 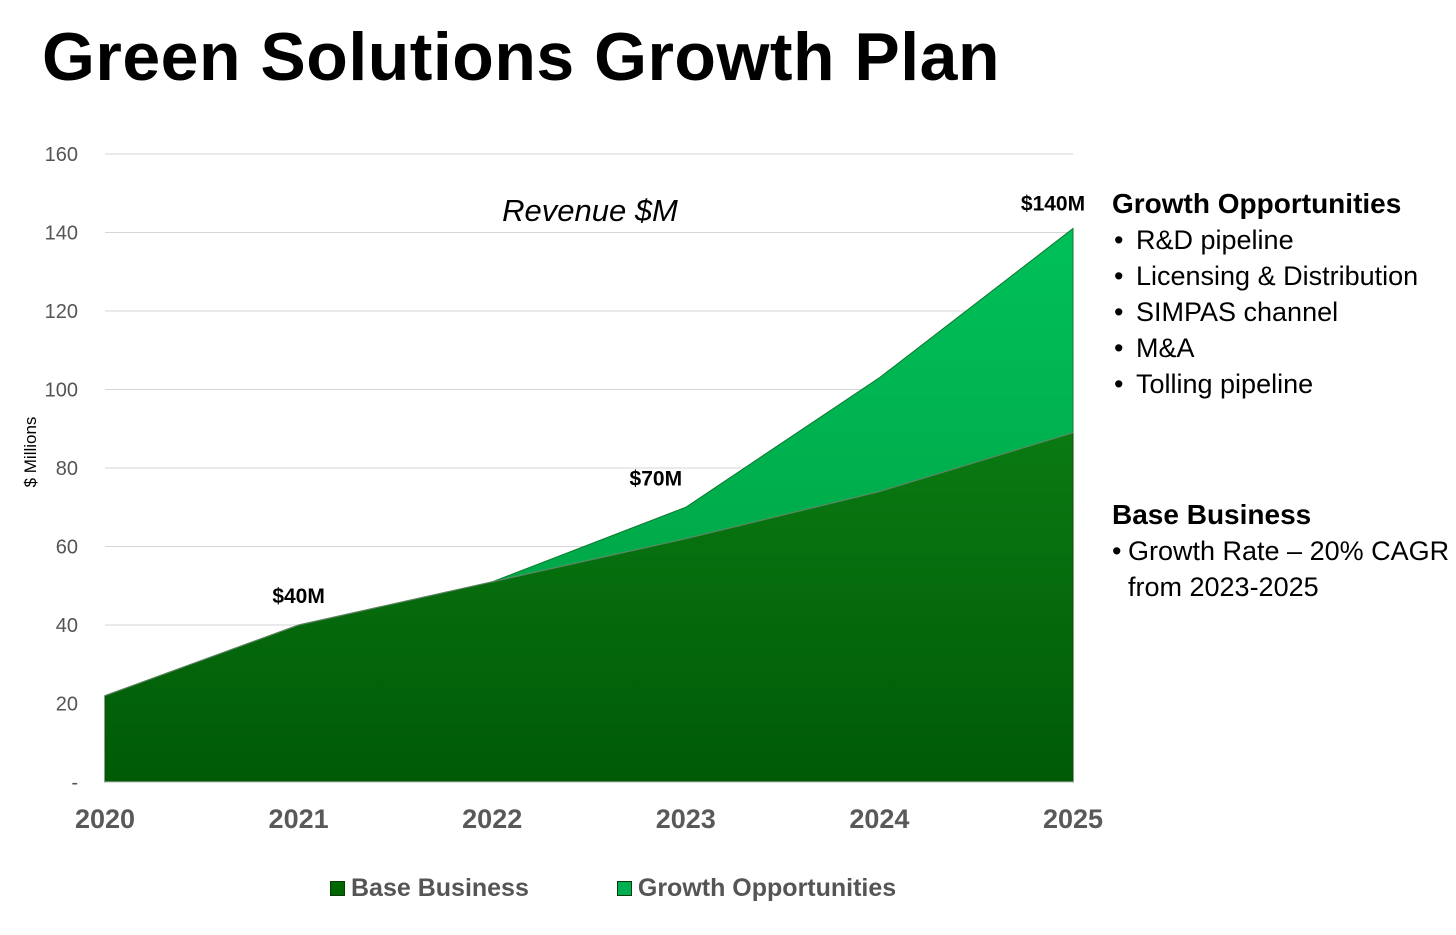 I want to click on x-tick-label: 2022, so click(x=492, y=819).